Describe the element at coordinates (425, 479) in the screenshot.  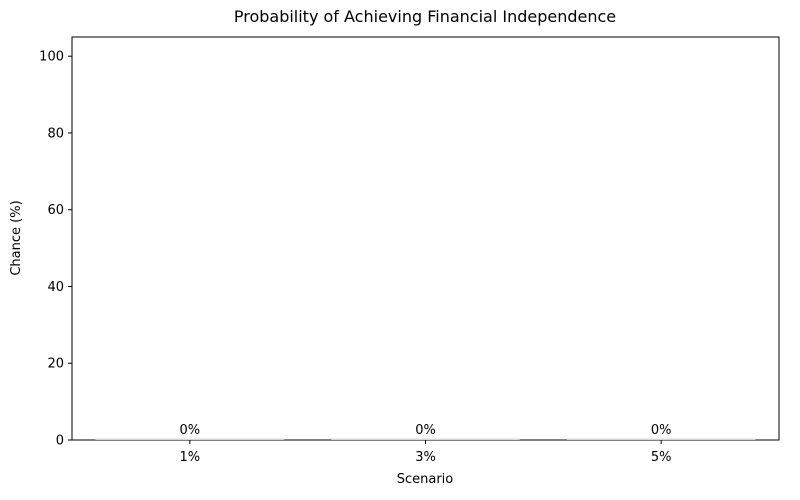
I see `x-axis-label: Scenario` at that location.